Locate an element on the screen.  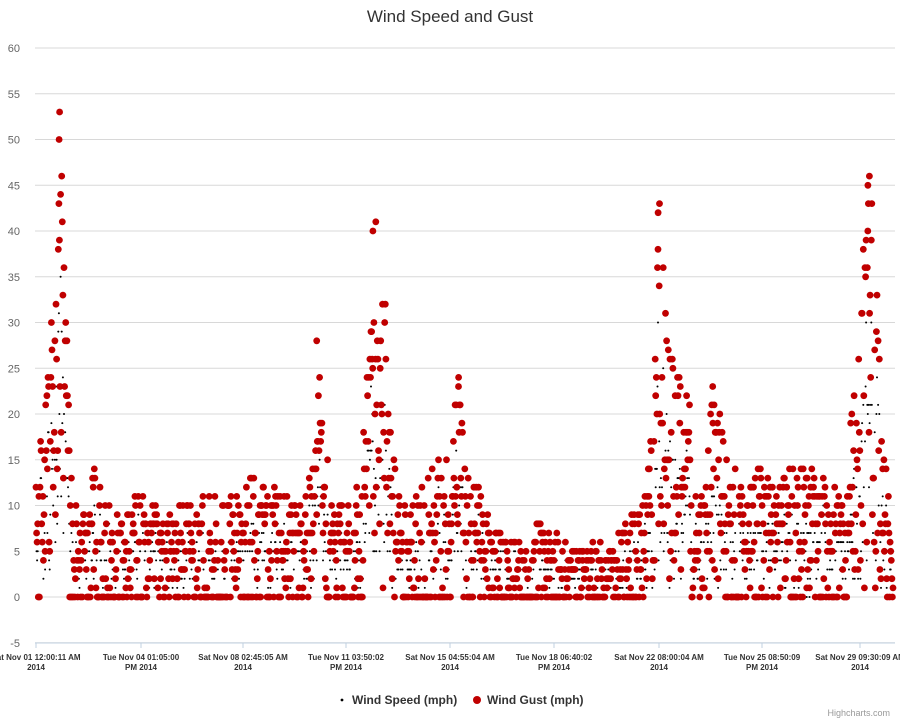
highcharts-credits: Highcharts.com is located at coordinates (858, 713).